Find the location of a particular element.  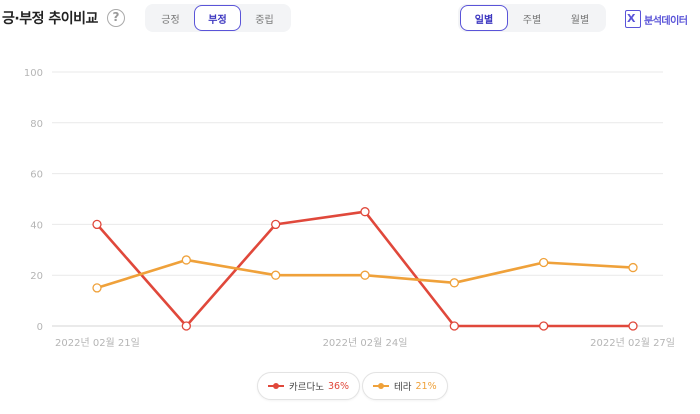

help-icon: ? is located at coordinates (116, 18).